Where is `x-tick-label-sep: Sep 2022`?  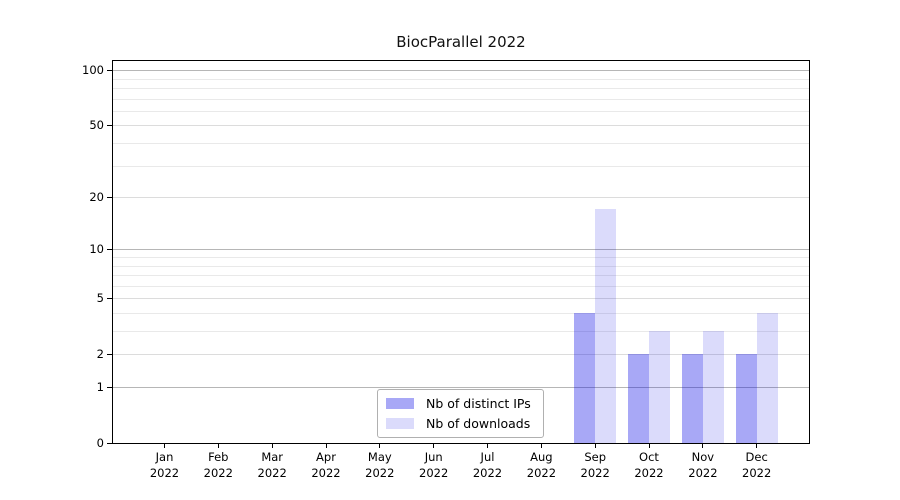
x-tick-label-sep: Sep 2022 is located at coordinates (595, 465).